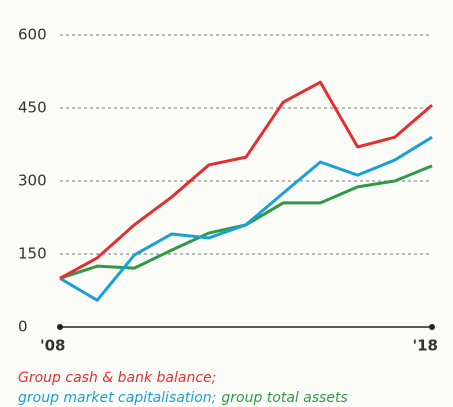  Describe the element at coordinates (117, 398) in the screenshot. I see `legend-entry: group market capitalisation;` at that location.